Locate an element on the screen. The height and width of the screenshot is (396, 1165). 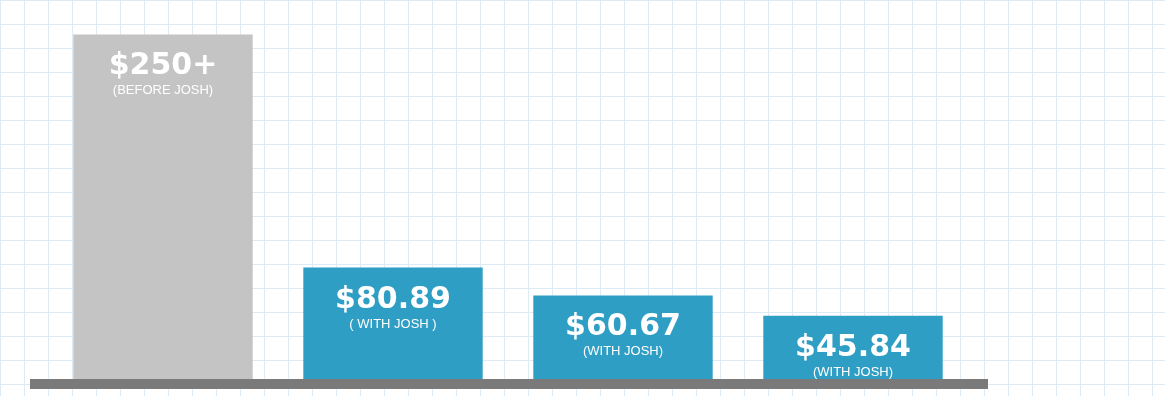
x-tick-label: (BEFORE JOSH) is located at coordinates (163, 90).